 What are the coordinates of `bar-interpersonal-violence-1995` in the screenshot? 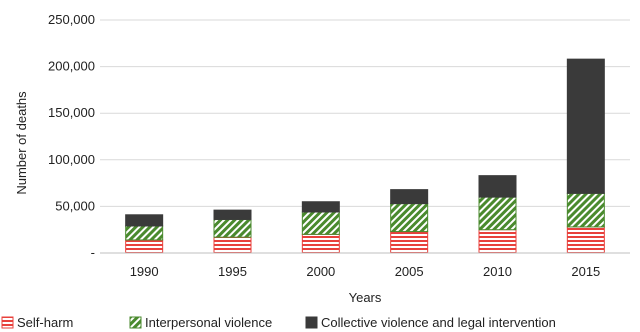 It's located at (232, 228).